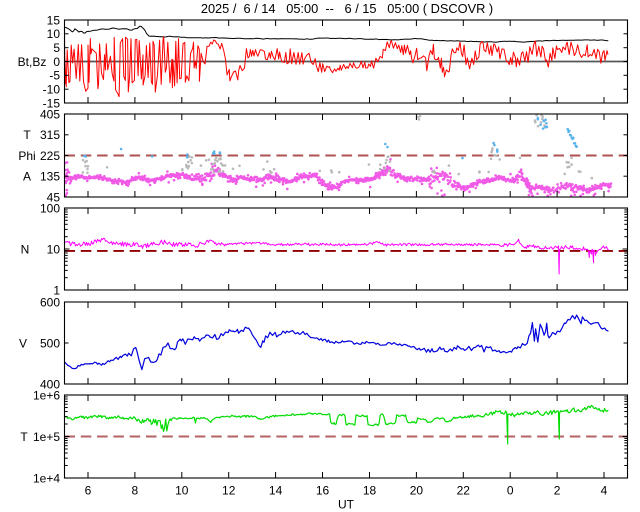 This screenshot has height=512, width=640. I want to click on svg-text: Phi, so click(26, 156).